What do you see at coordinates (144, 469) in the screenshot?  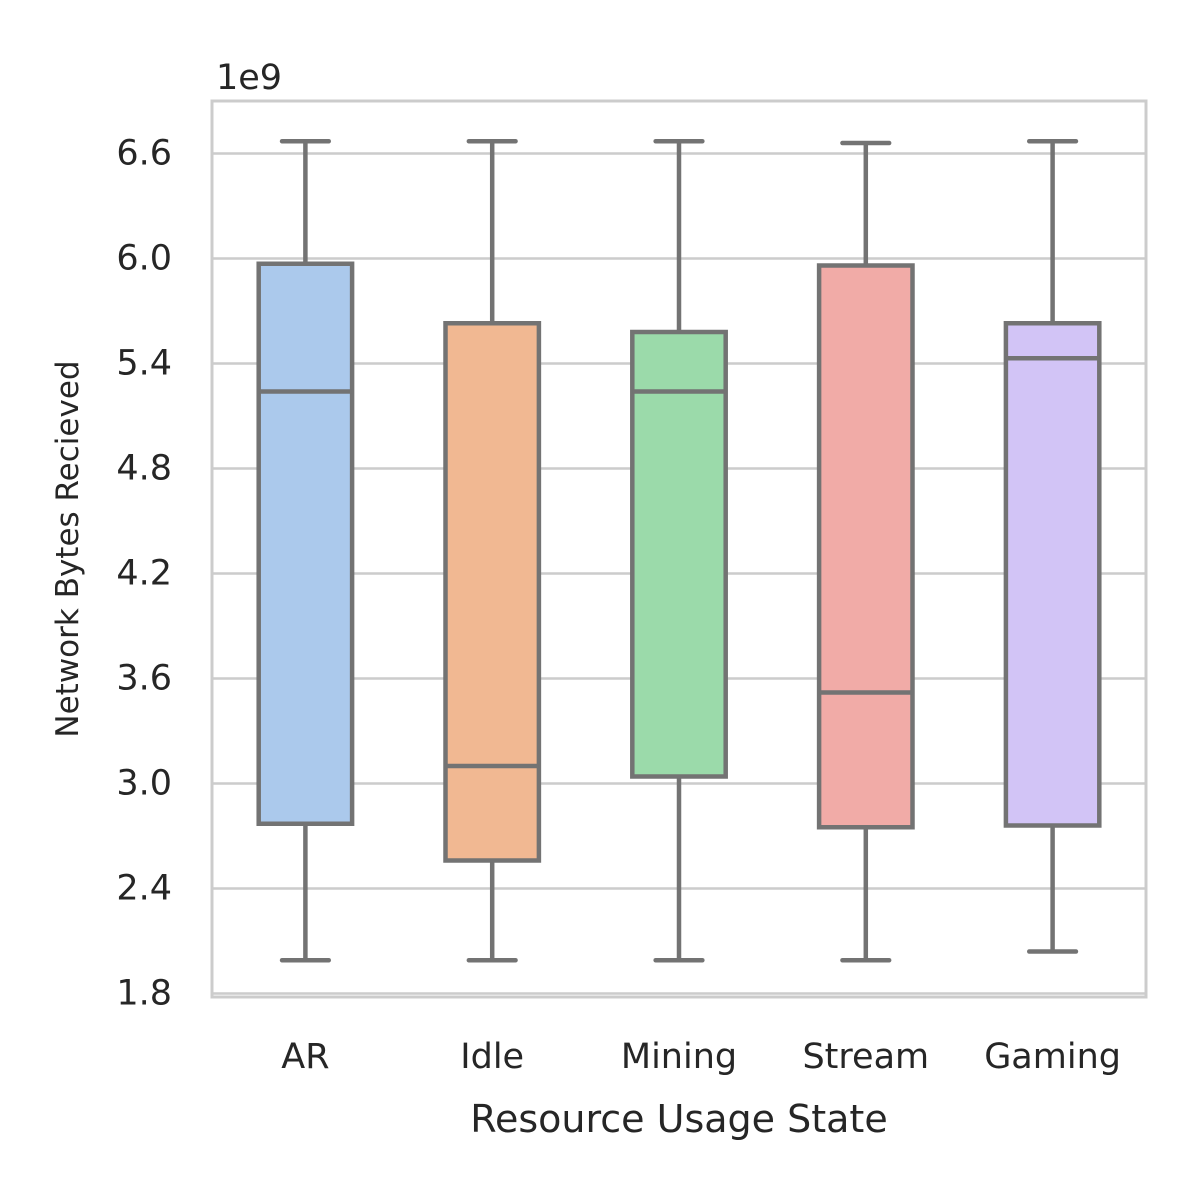 I see `y-tick-label: 4.8` at bounding box center [144, 469].